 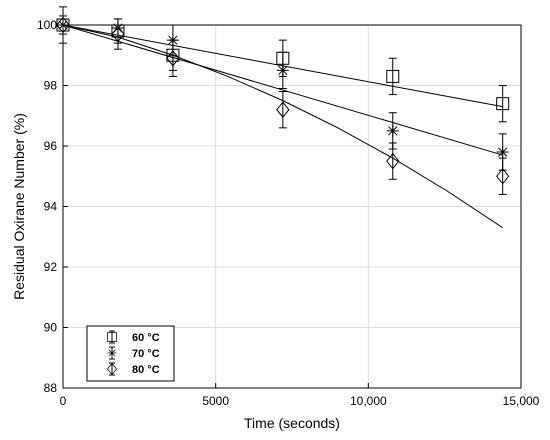 I want to click on y-axis-title: Residual Oxirane Number (%), so click(x=19, y=206).